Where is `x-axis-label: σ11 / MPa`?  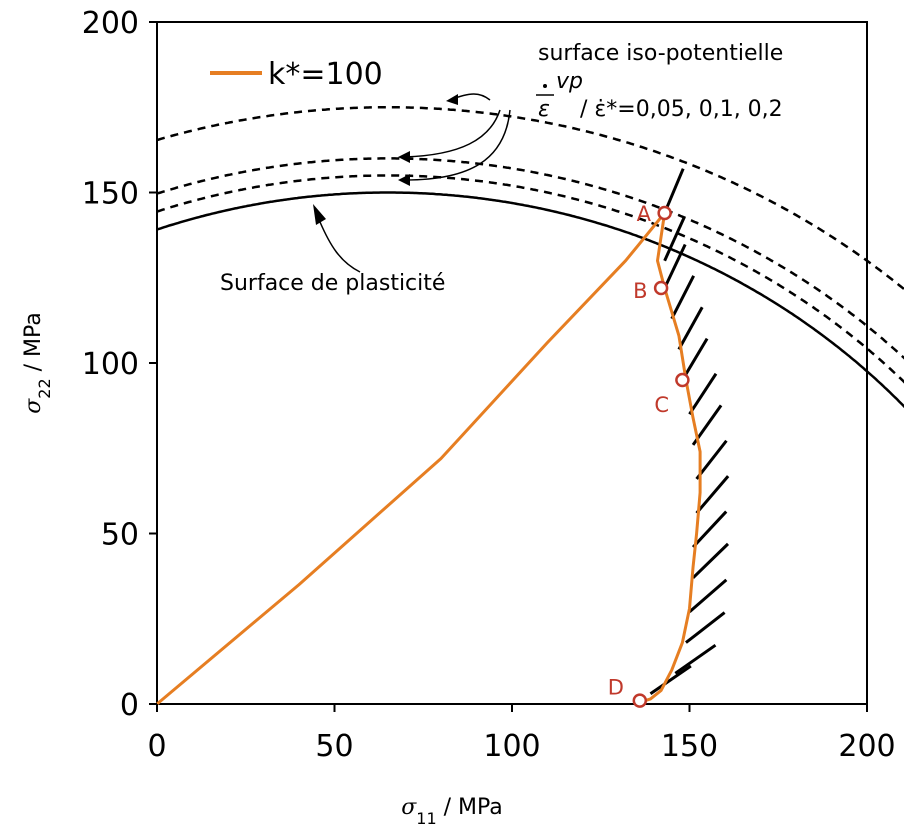 x-axis-label: σ11 / MPa is located at coordinates (452, 810).